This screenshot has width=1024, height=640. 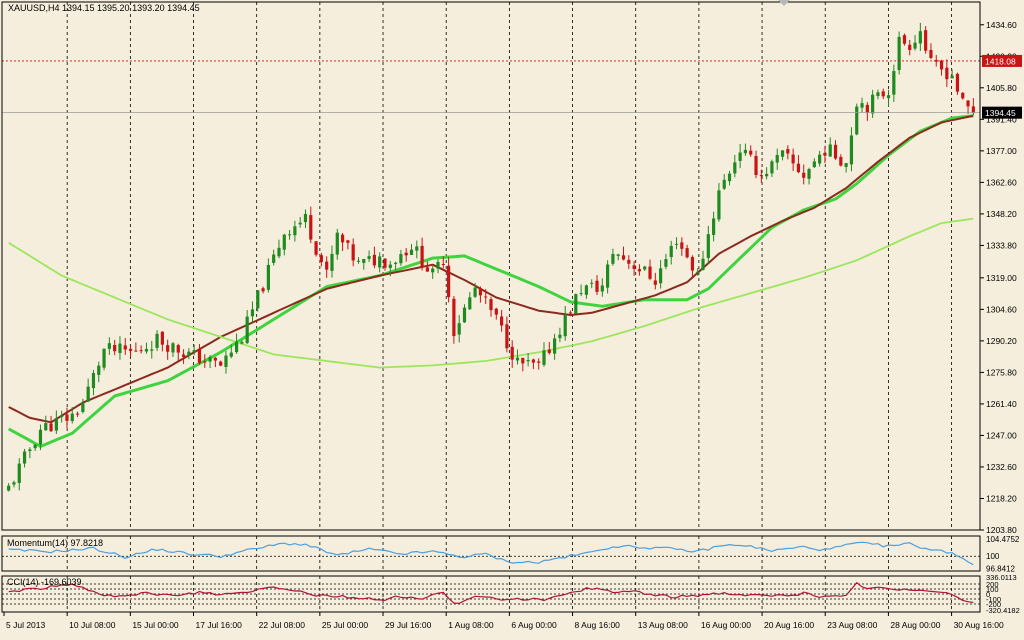 I want to click on cci-y-label: -200, so click(x=993, y=604).